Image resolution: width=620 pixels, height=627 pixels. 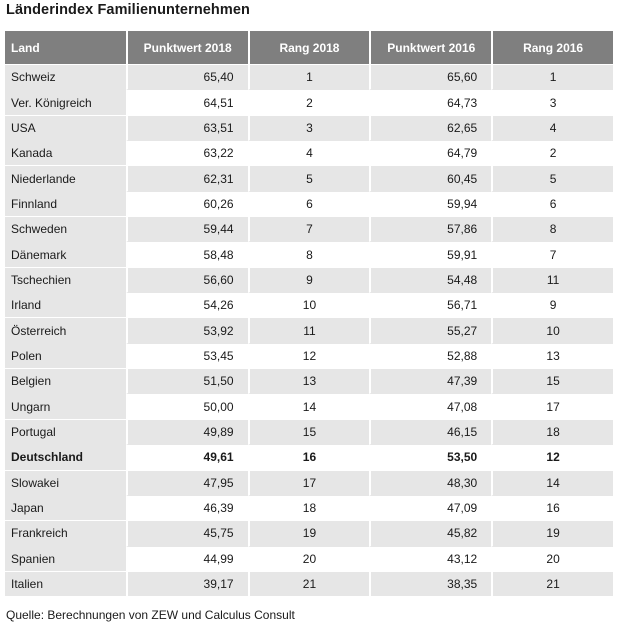 I want to click on cell-rang-2016: 20, so click(x=552, y=558).